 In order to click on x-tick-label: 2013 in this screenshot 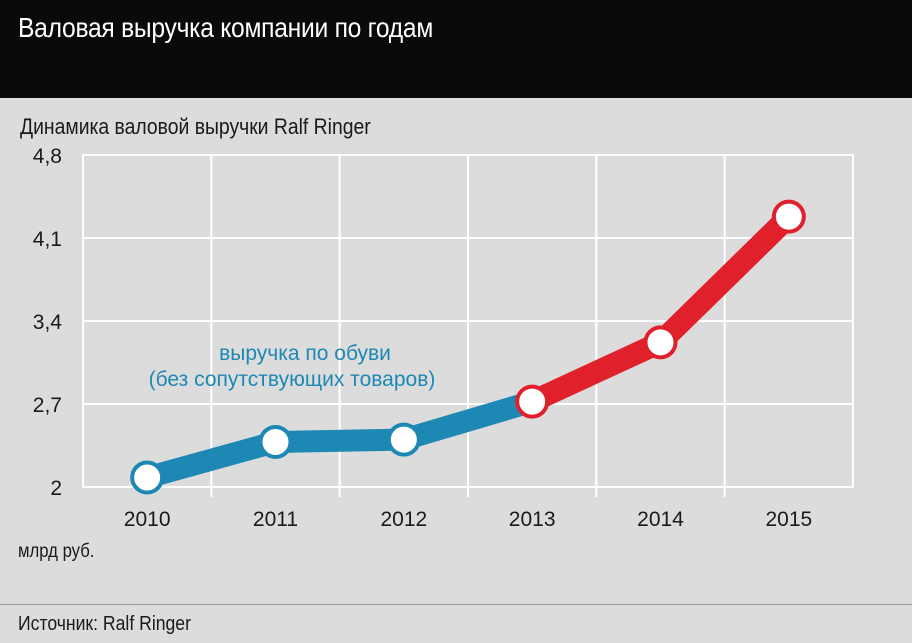, I will do `click(532, 519)`.